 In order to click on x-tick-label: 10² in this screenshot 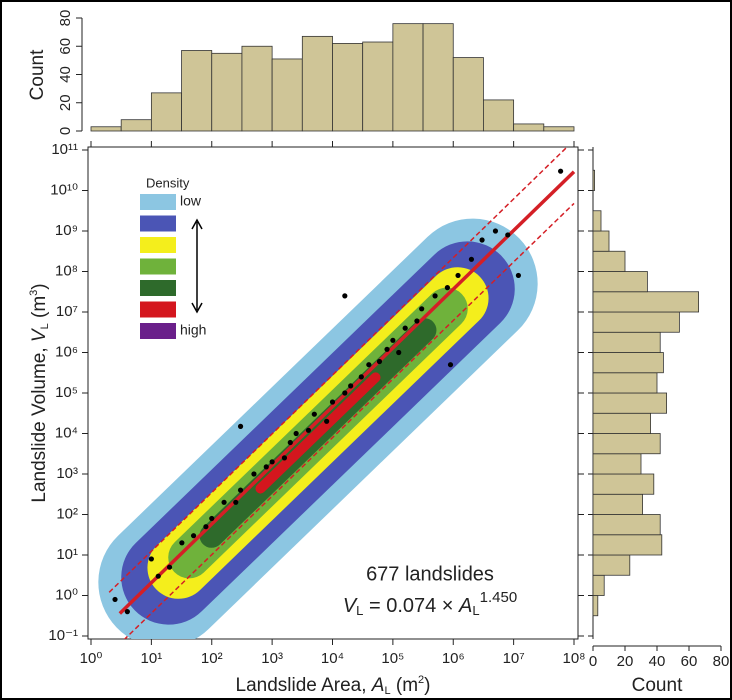, I will do `click(212, 658)`.